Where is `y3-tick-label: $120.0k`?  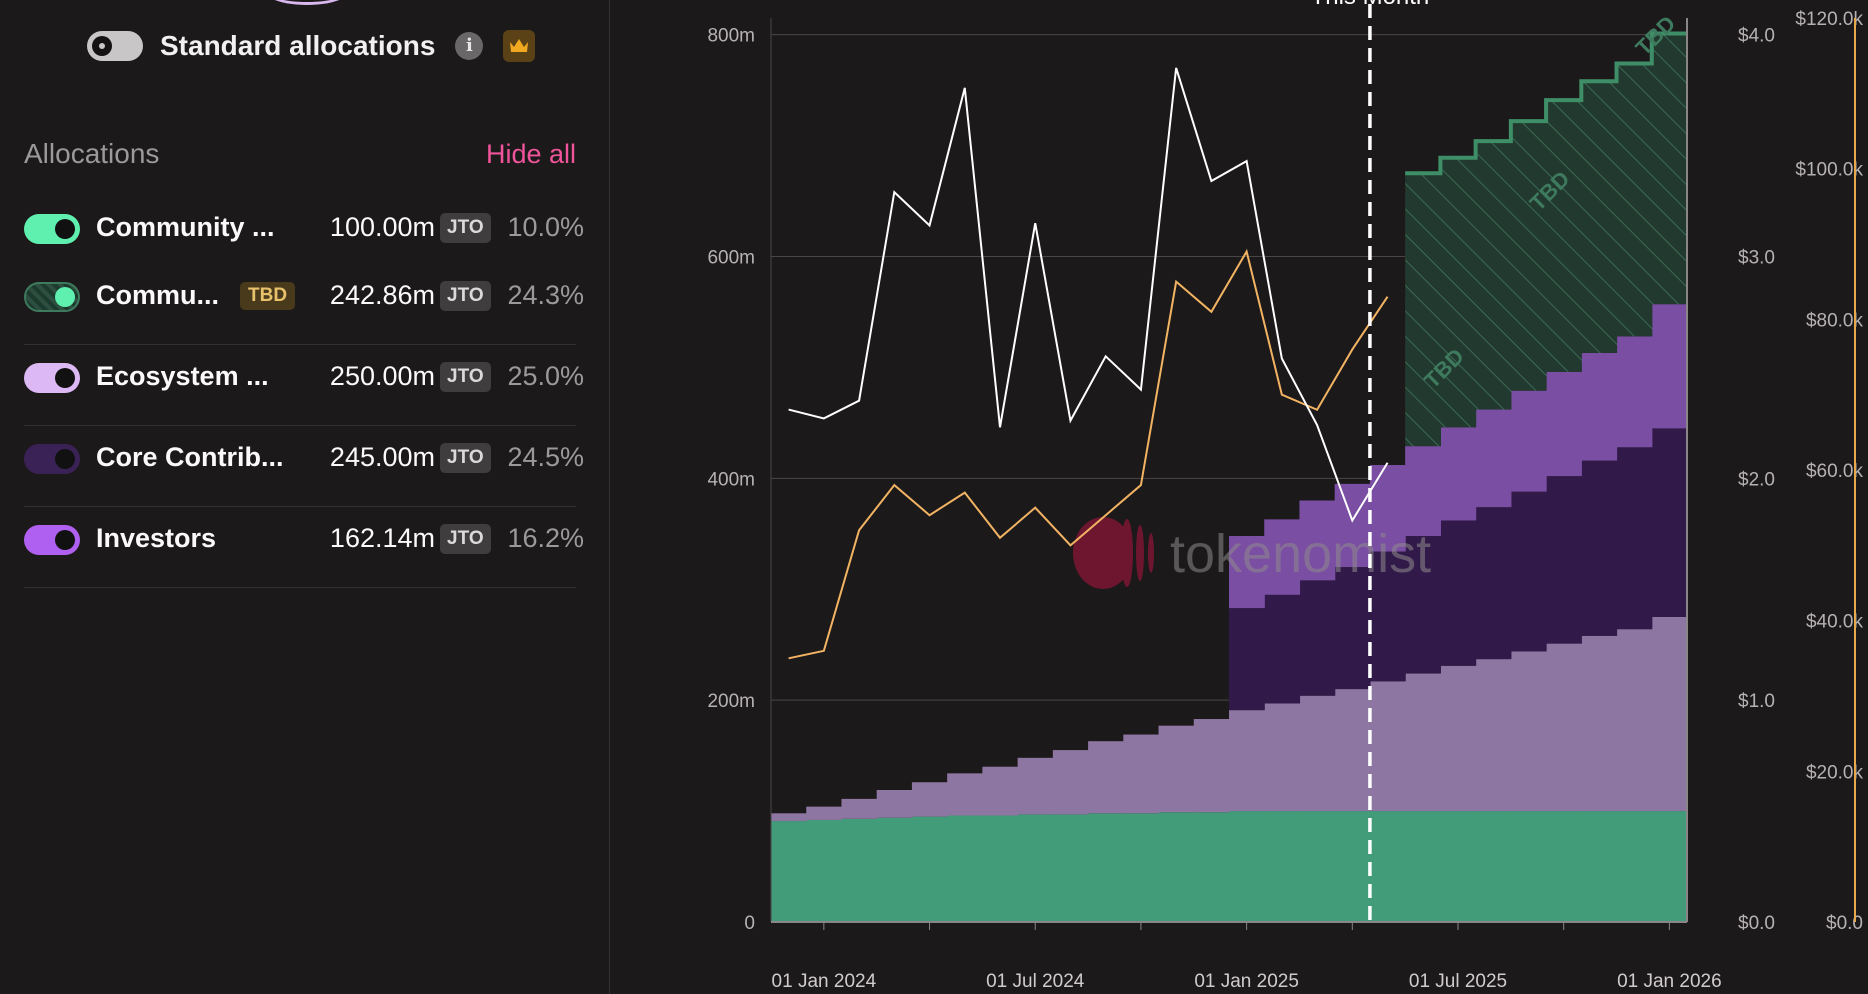 y3-tick-label: $120.0k is located at coordinates (1829, 19).